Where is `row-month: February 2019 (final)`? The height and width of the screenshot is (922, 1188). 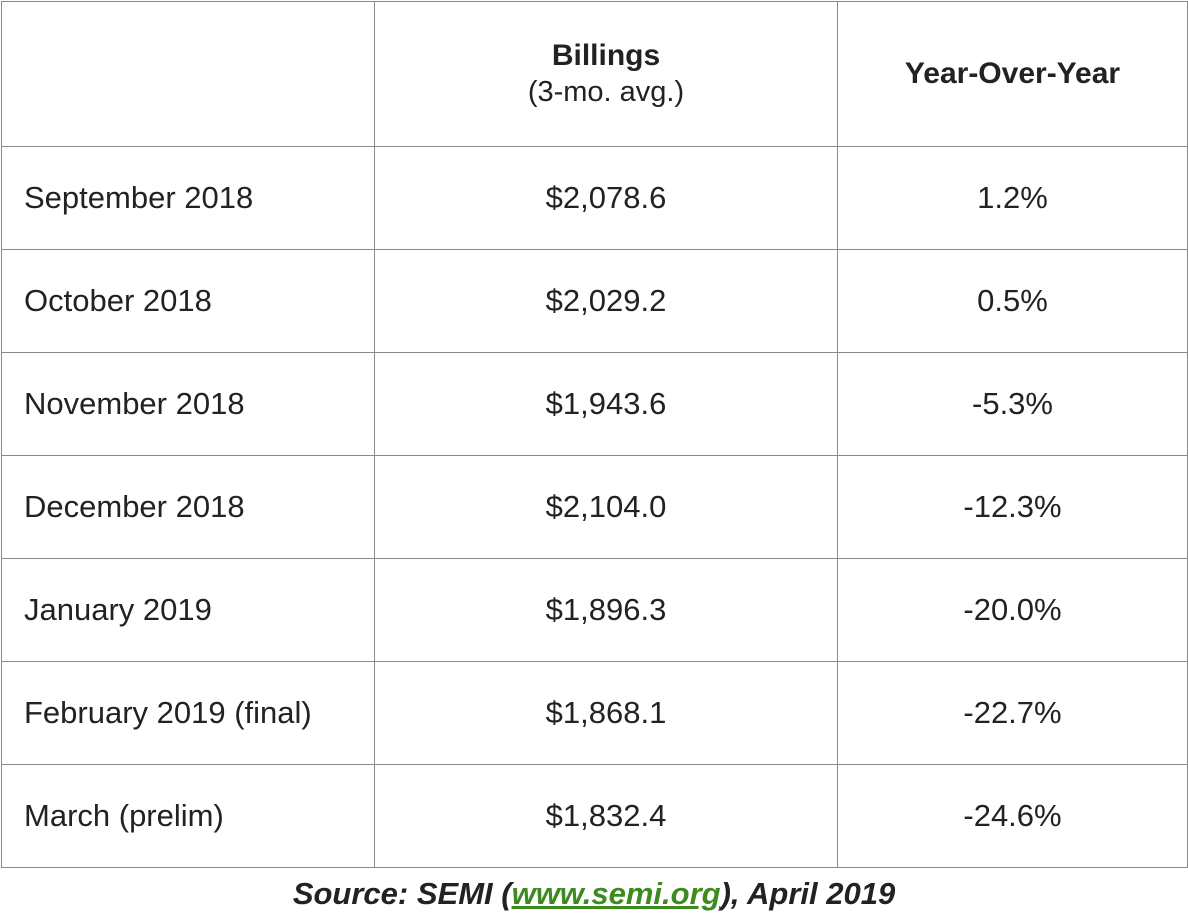
row-month: February 2019 (final) is located at coordinates (188, 713).